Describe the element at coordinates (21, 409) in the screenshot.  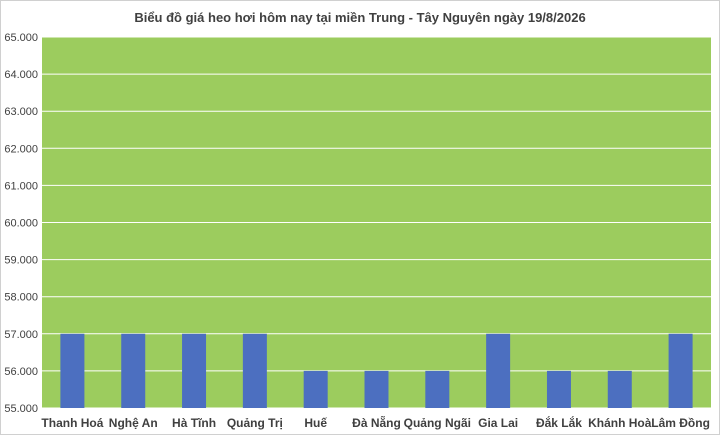
I see `y-tick-label: 55.000` at that location.